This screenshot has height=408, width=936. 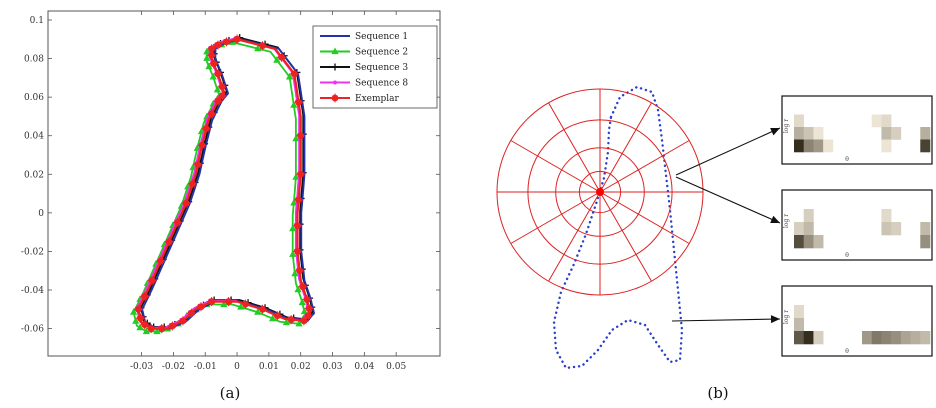 I want to click on x-tick-label: 0.04, so click(x=364, y=367).